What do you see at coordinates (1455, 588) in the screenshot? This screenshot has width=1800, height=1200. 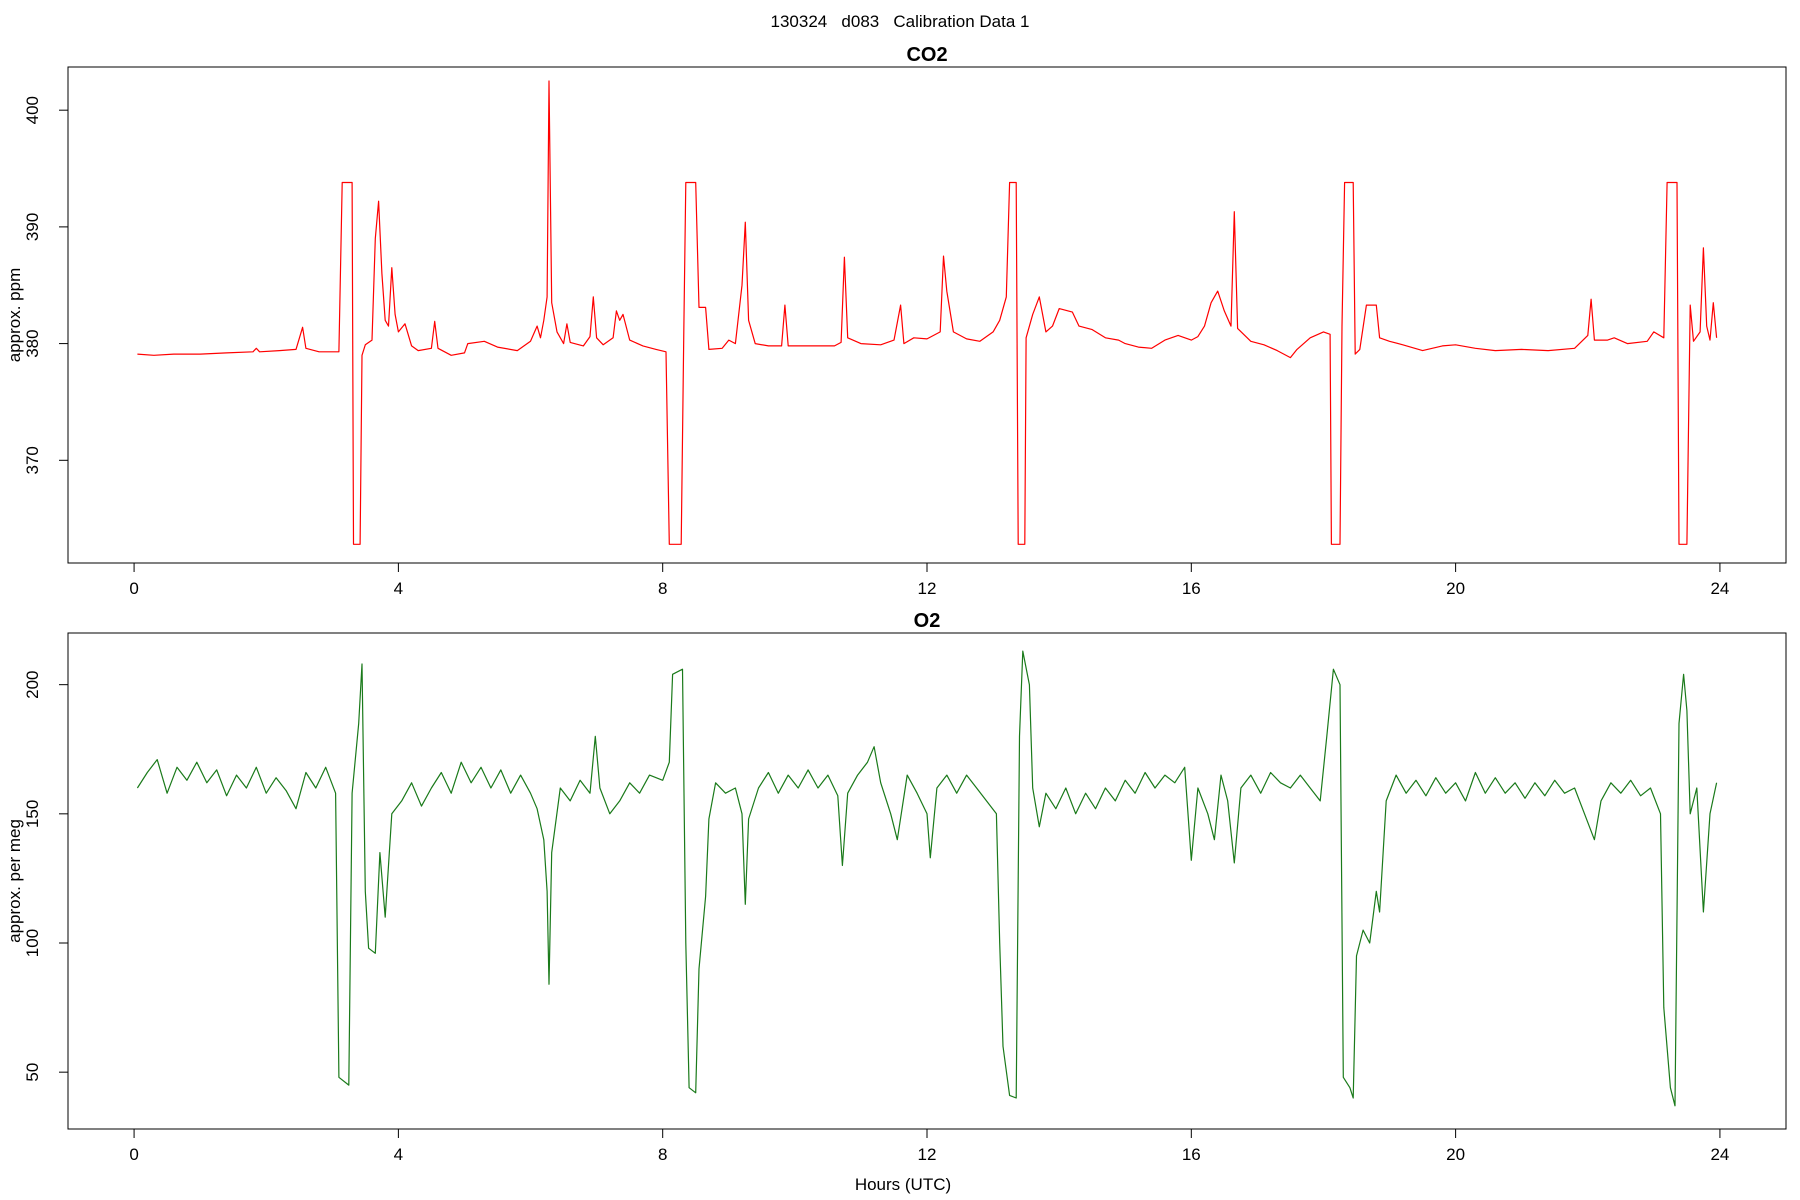 I see `co2-x-tick-label: 20` at bounding box center [1455, 588].